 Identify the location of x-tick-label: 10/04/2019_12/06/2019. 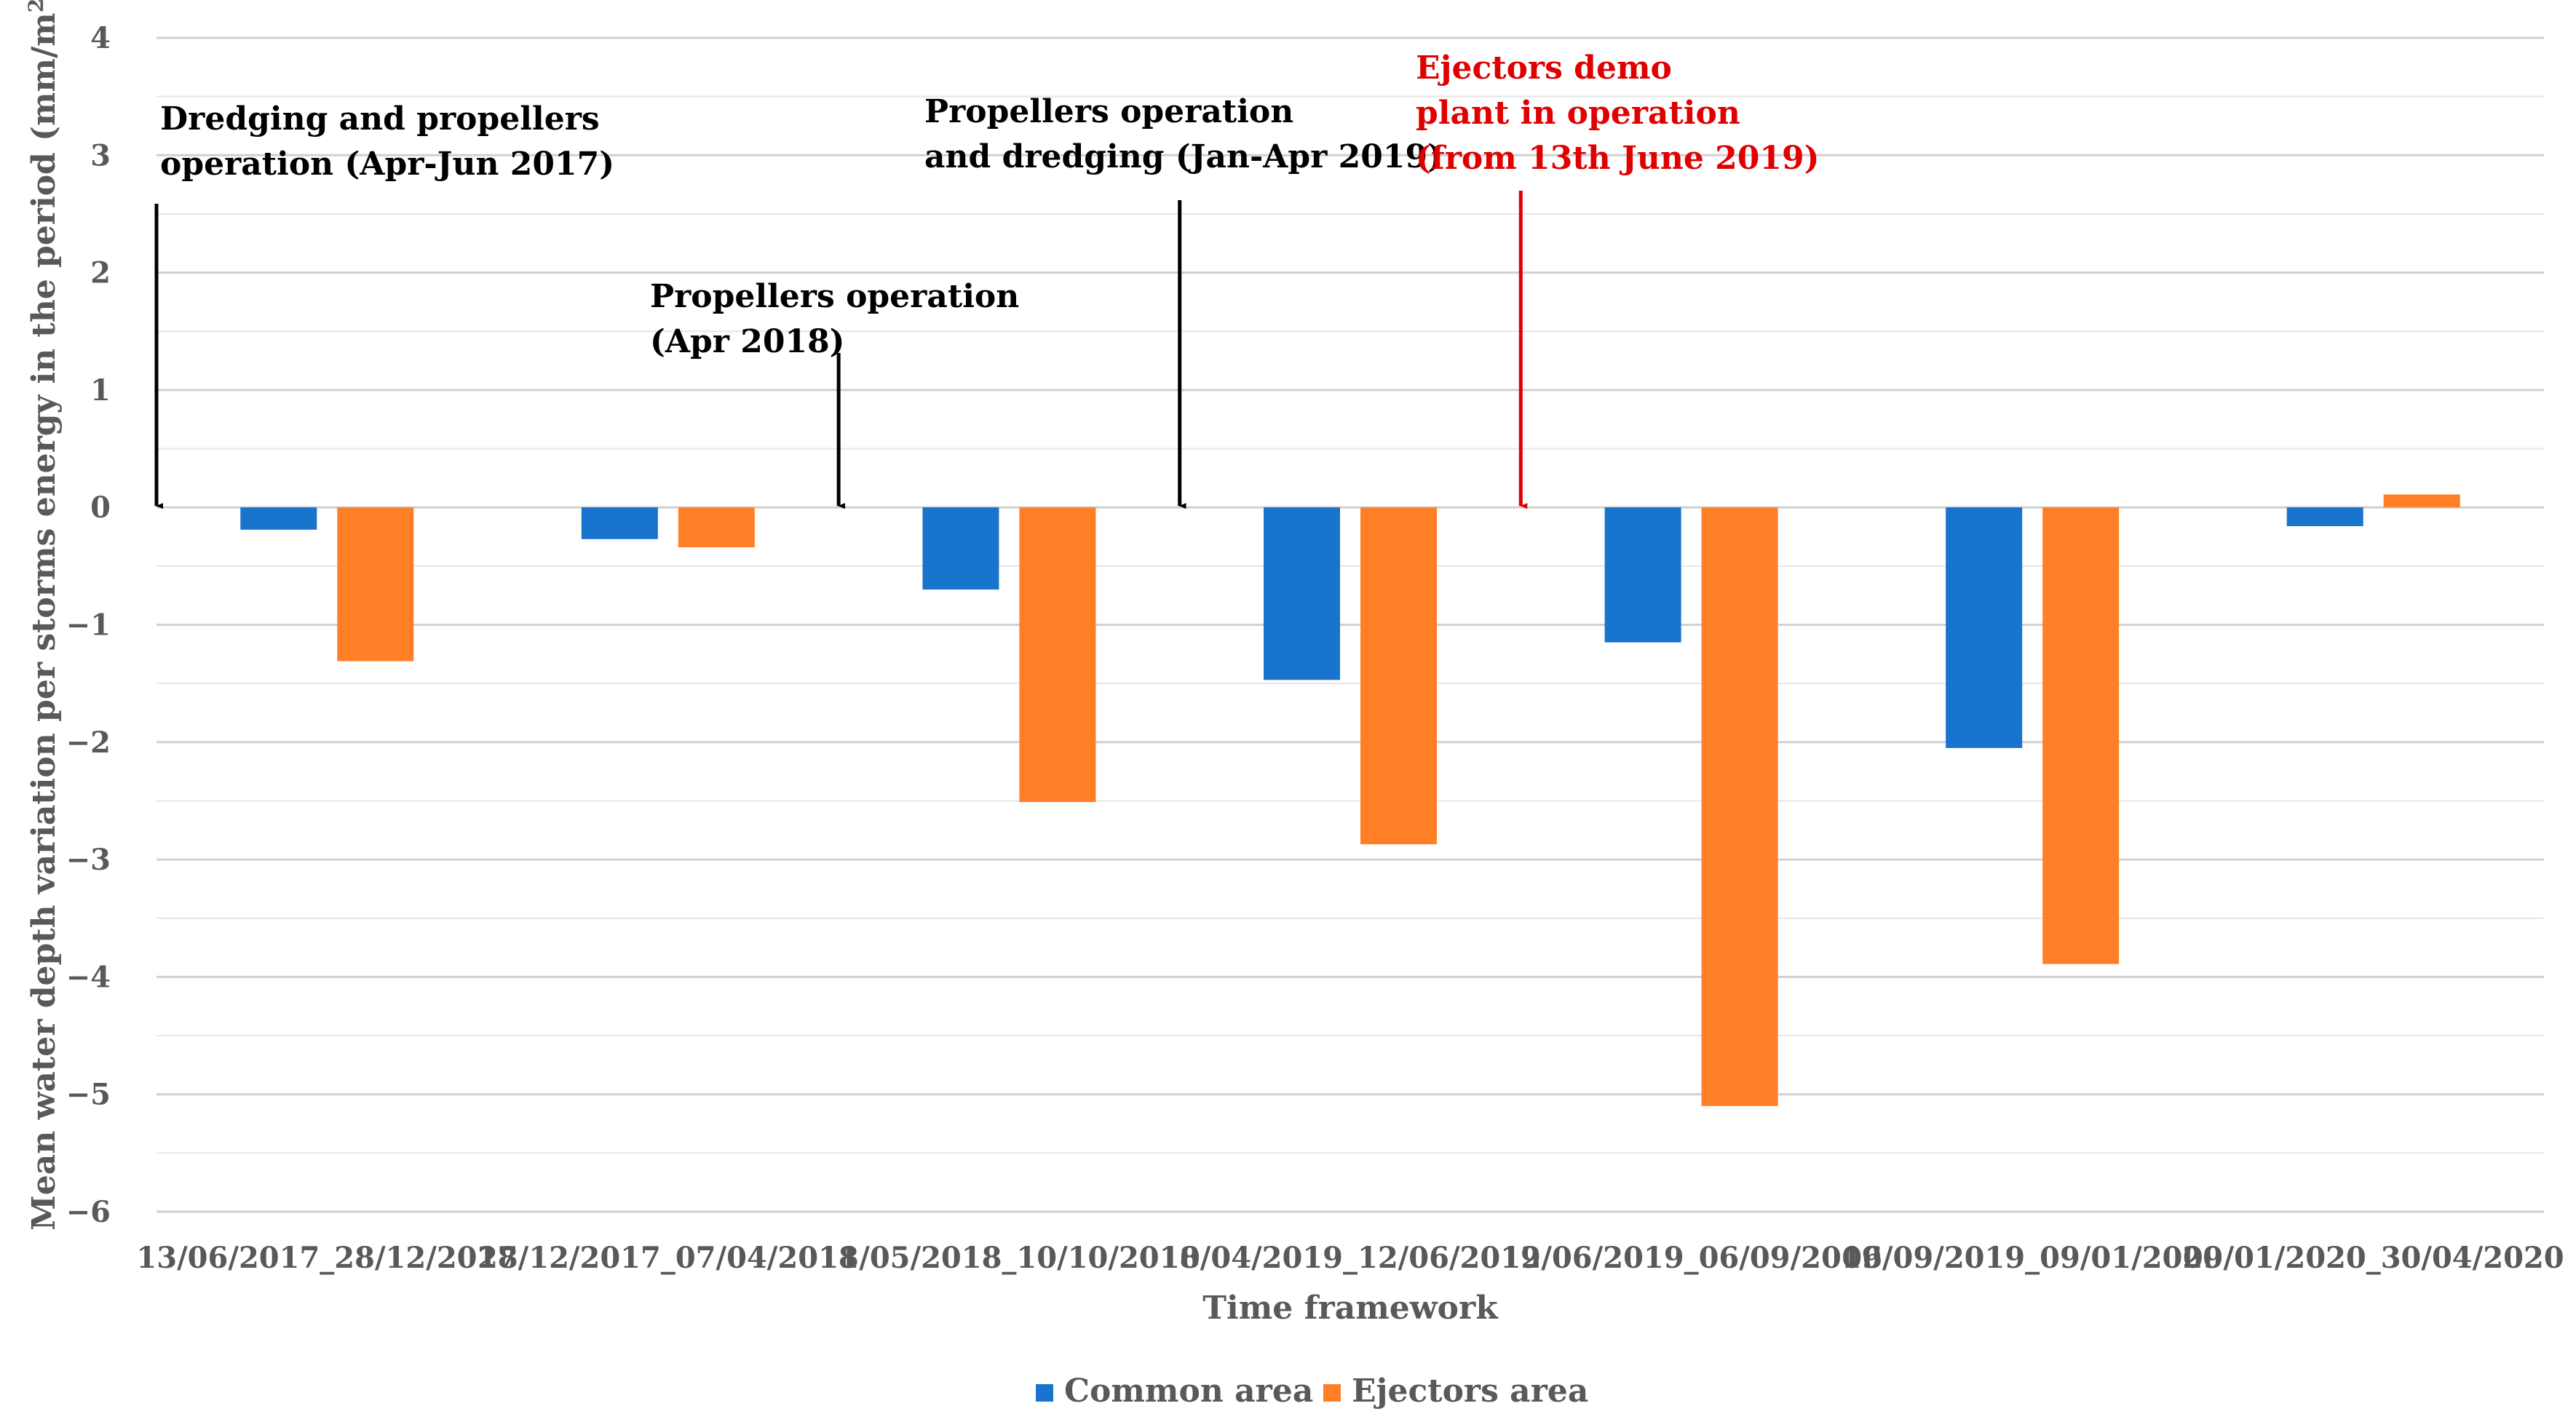
(1350, 1258).